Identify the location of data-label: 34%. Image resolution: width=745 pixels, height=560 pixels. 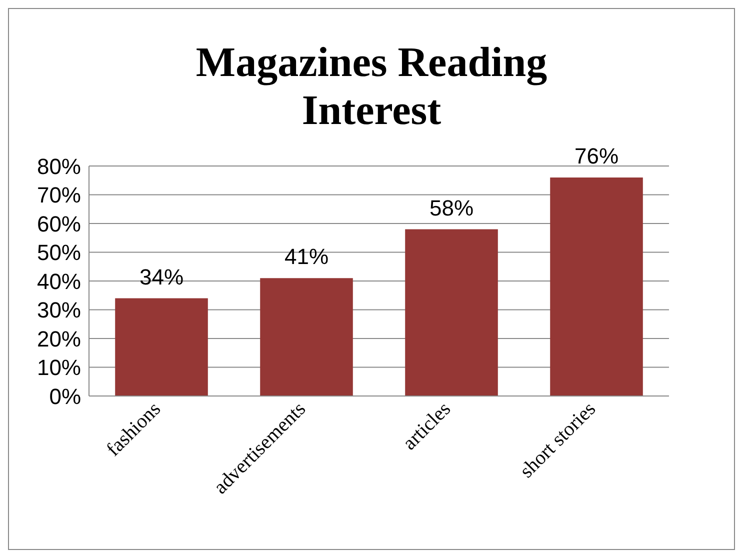
(161, 276).